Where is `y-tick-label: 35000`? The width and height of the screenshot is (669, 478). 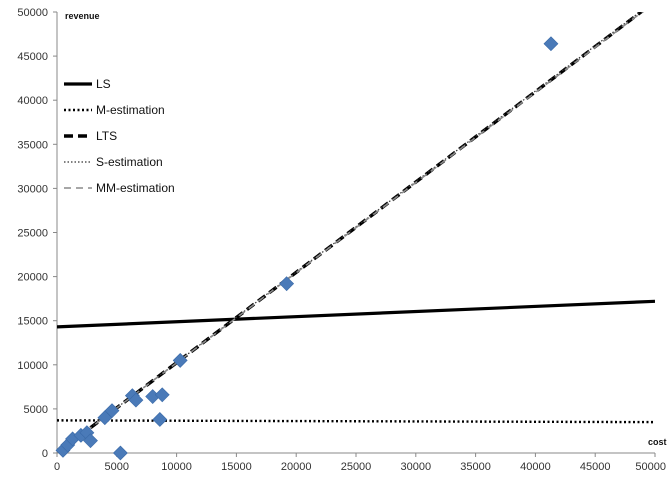 y-tick-label: 35000 is located at coordinates (32, 145).